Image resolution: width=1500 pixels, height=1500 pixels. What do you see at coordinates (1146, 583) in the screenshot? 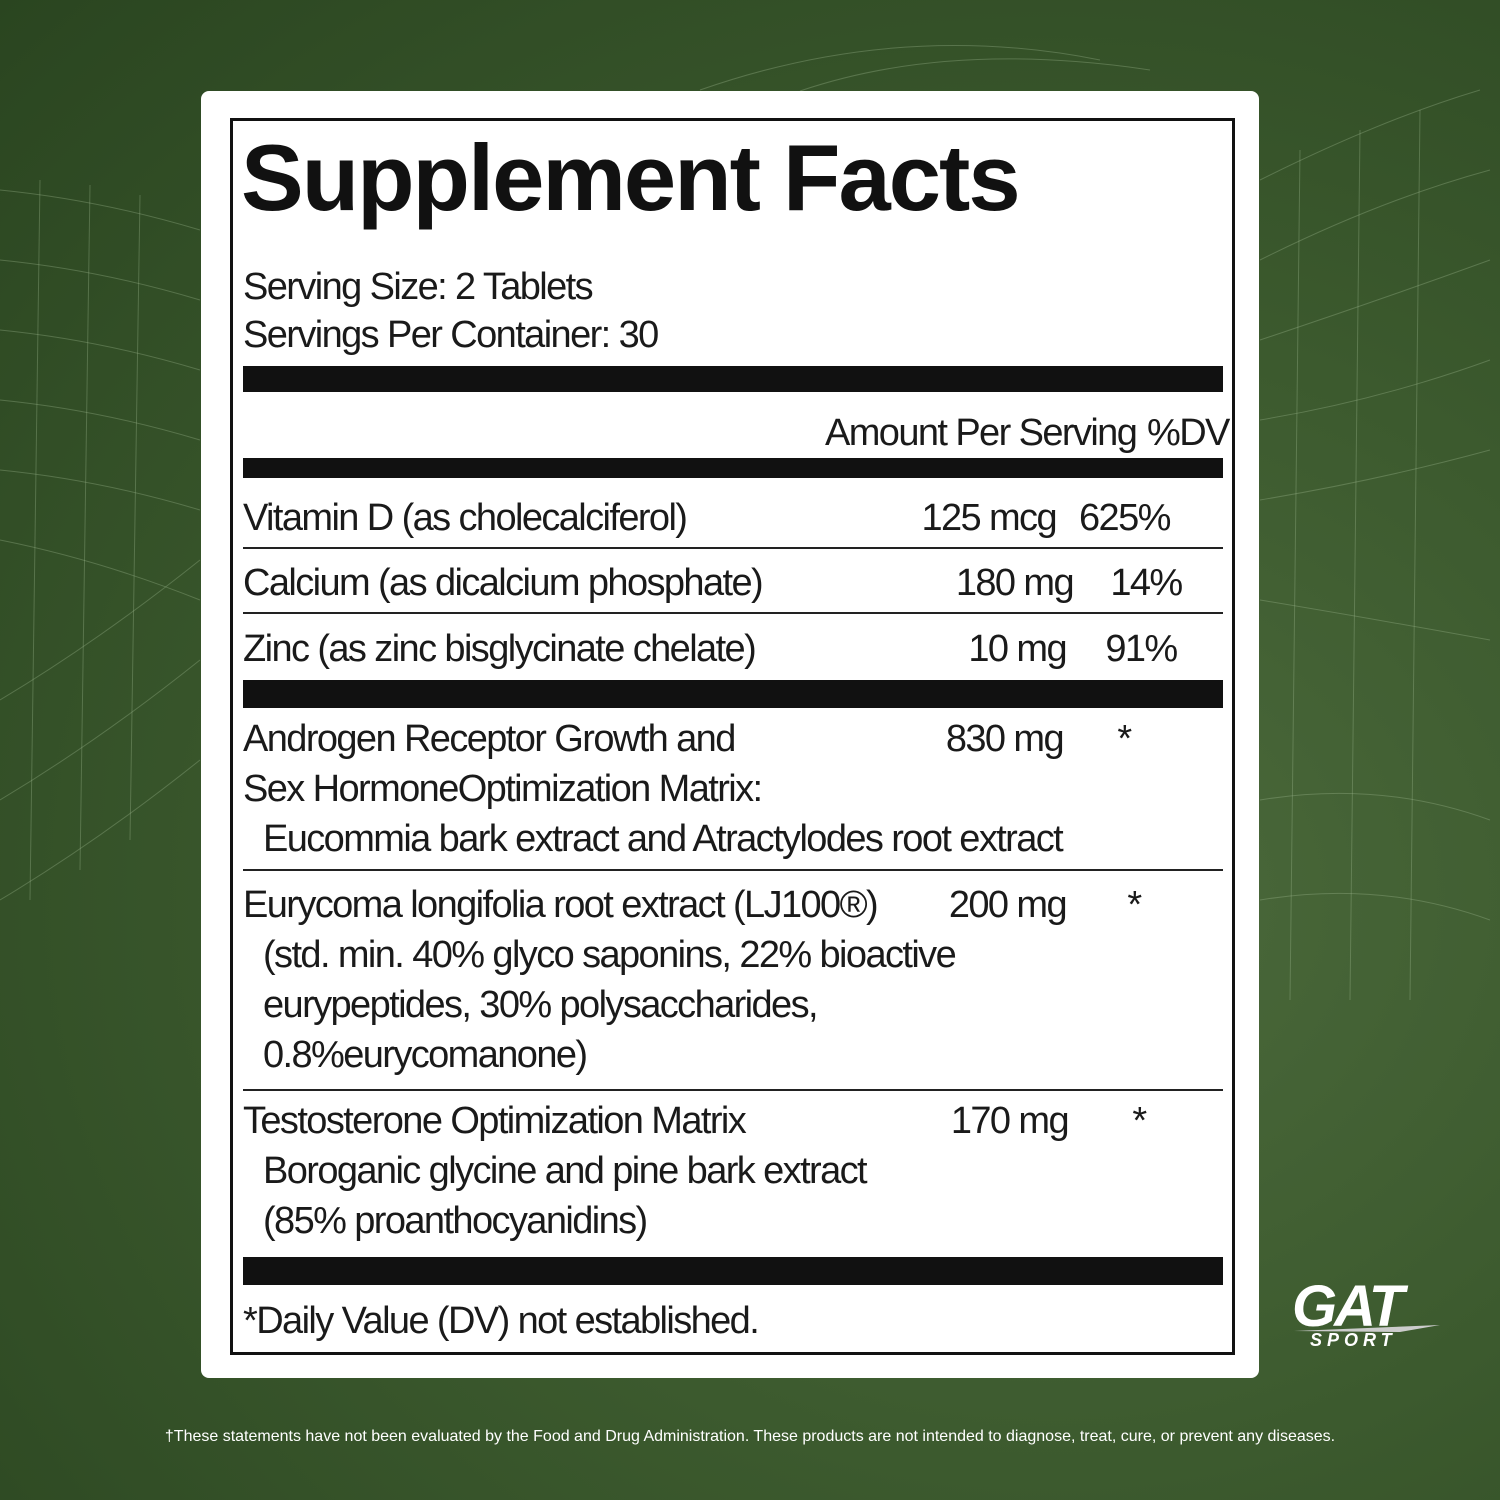
I see `nutrient-dv: 14%` at bounding box center [1146, 583].